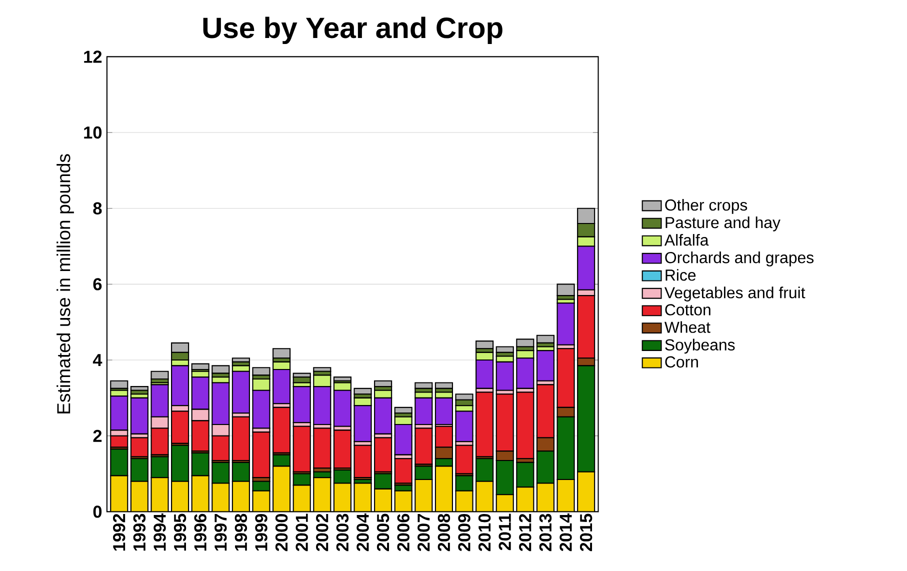 The image size is (907, 571). I want to click on x-tick-label: 2011, so click(504, 532).